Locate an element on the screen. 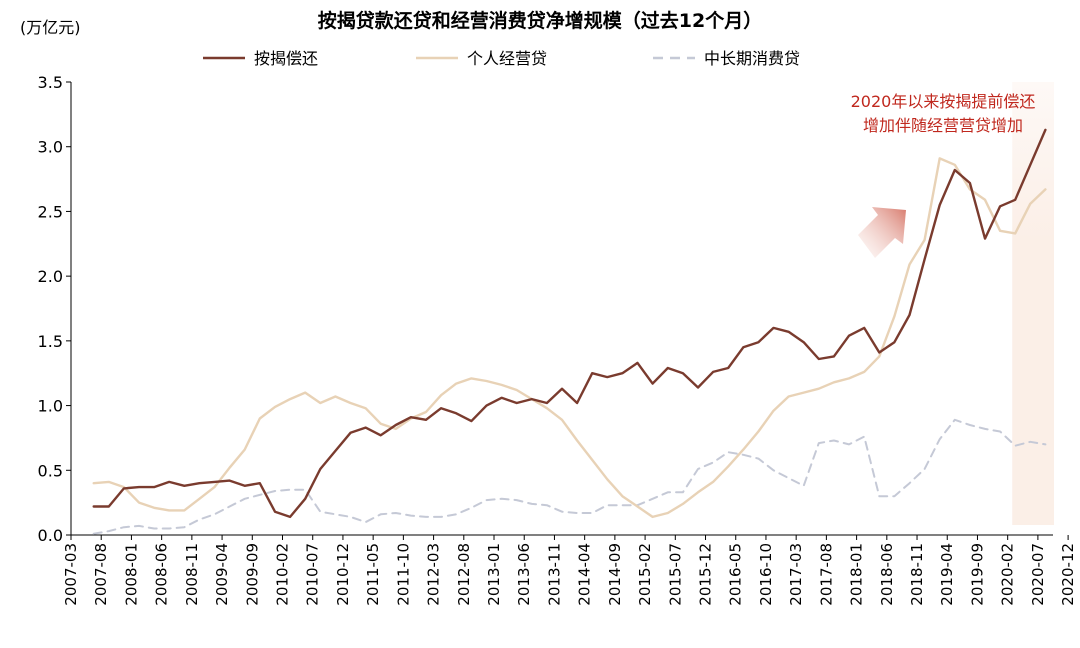  x-tick-label: 2012-08 is located at coordinates (464, 574).